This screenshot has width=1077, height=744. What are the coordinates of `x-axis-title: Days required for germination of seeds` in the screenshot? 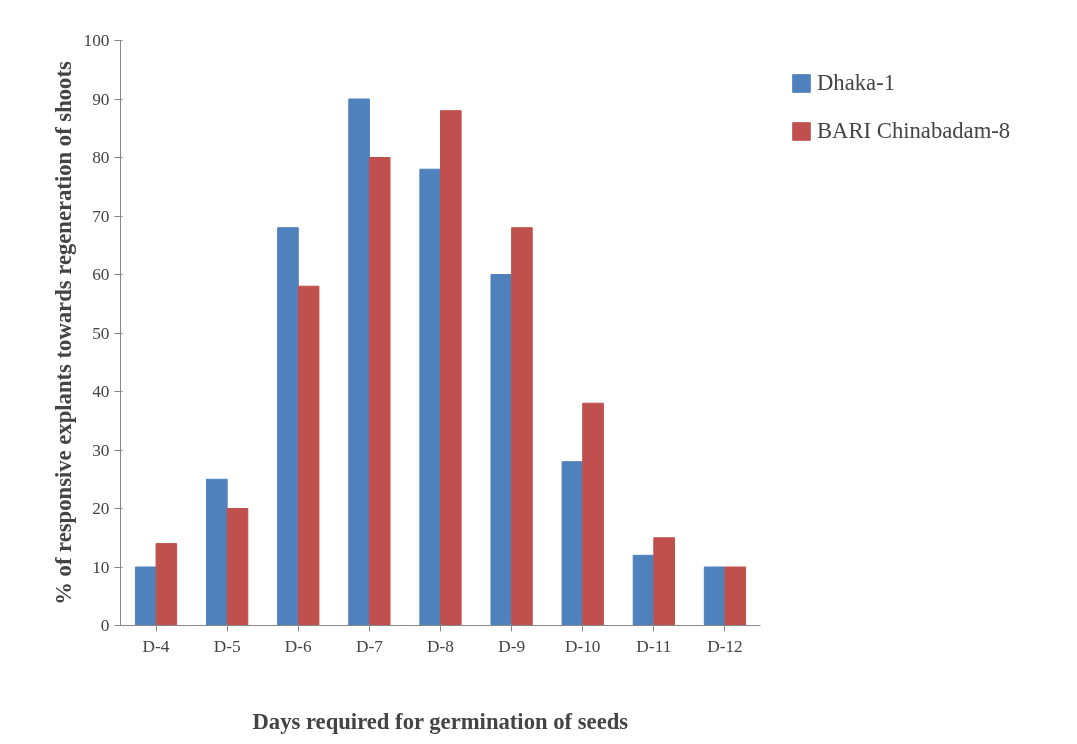 It's located at (440, 721).